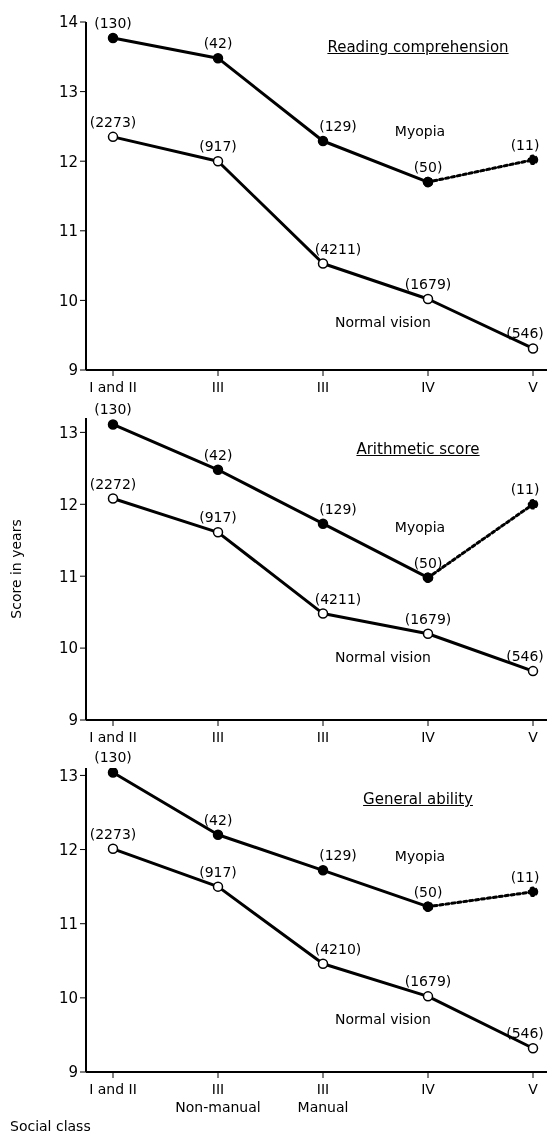 The height and width of the screenshot is (1133, 551). I want to click on text: Arithmetic score, so click(418, 449).